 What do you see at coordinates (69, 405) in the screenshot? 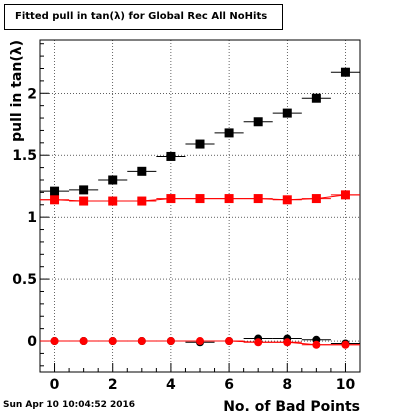
I see `timestamp: Sun Apr 10 10:04:52 2016` at bounding box center [69, 405].